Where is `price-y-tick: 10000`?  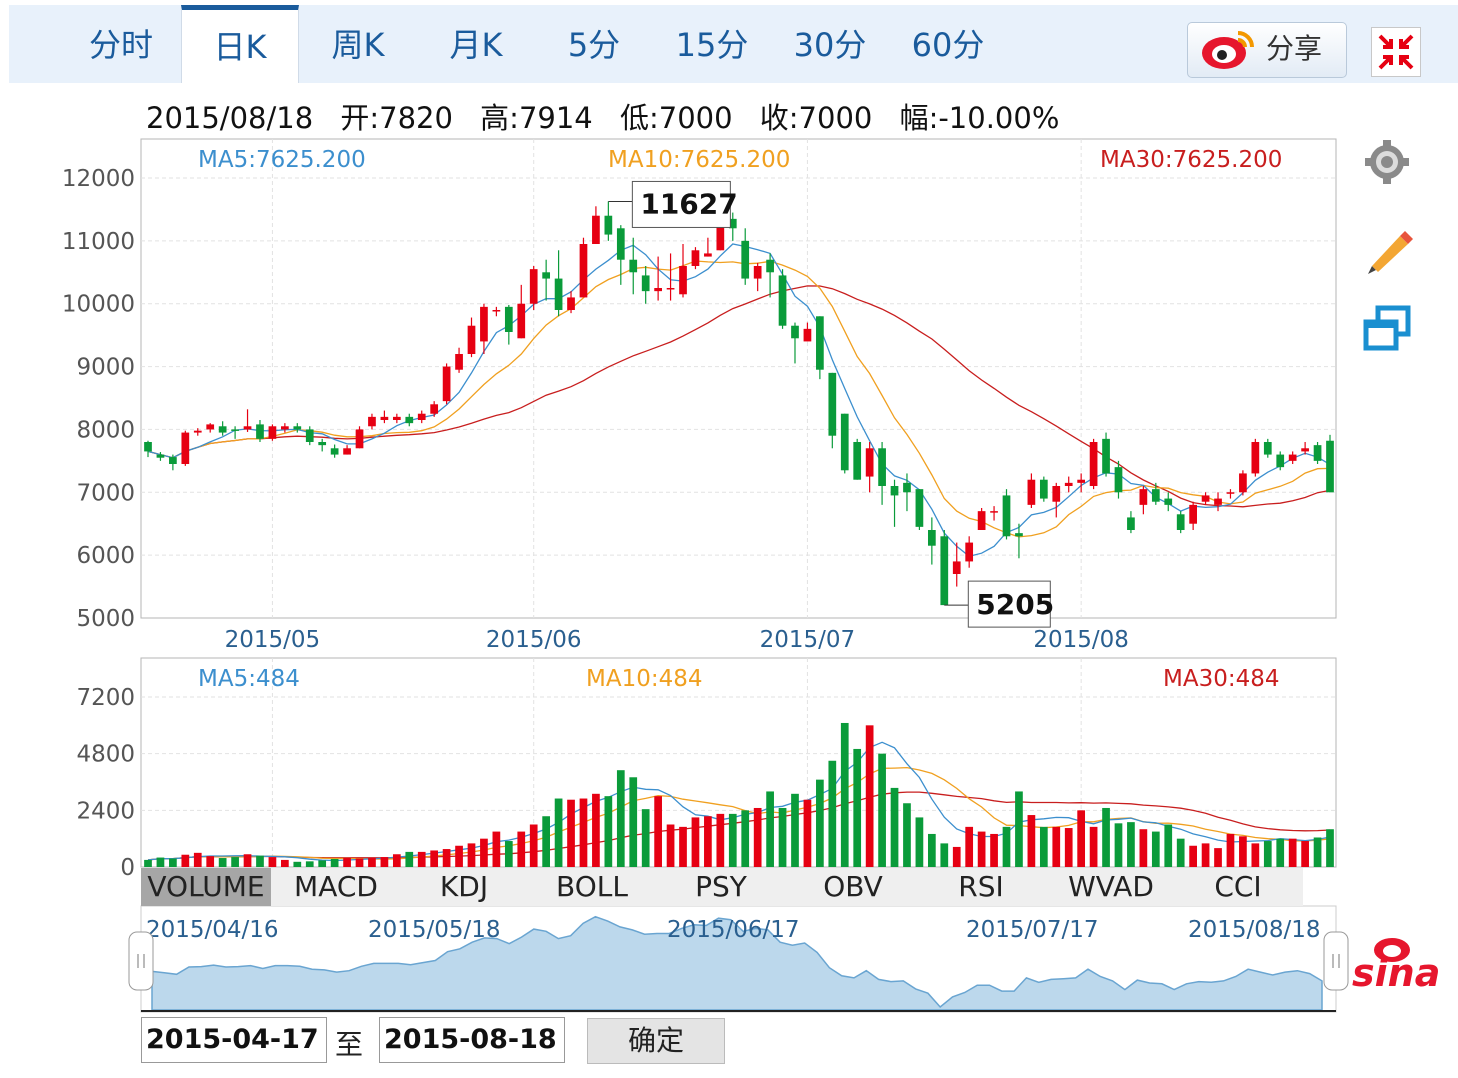
price-y-tick: 10000 is located at coordinates (98, 305).